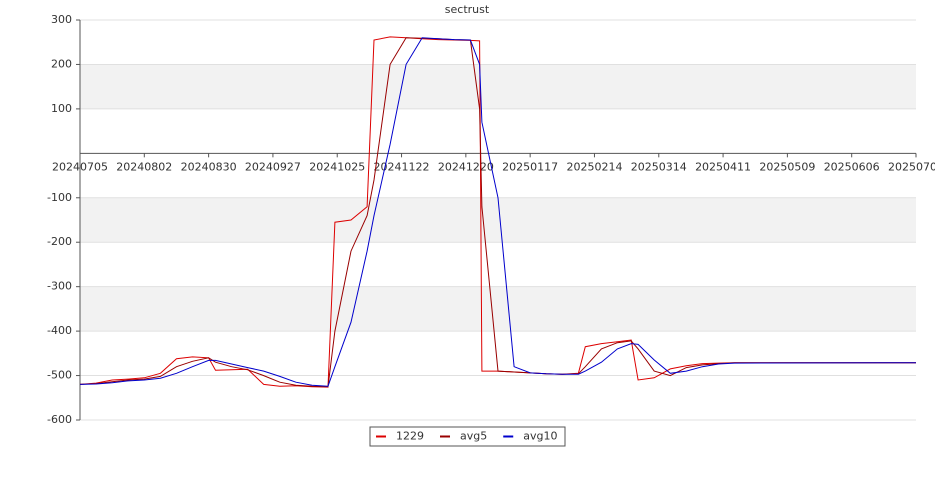 The height and width of the screenshot is (500, 935). I want to click on y-tick-label: 100, so click(61, 108).